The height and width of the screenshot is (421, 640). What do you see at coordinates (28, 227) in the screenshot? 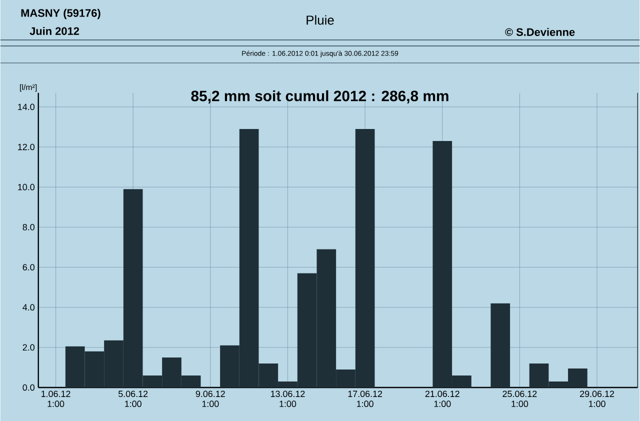
I see `y-tick-label: 8.0` at bounding box center [28, 227].